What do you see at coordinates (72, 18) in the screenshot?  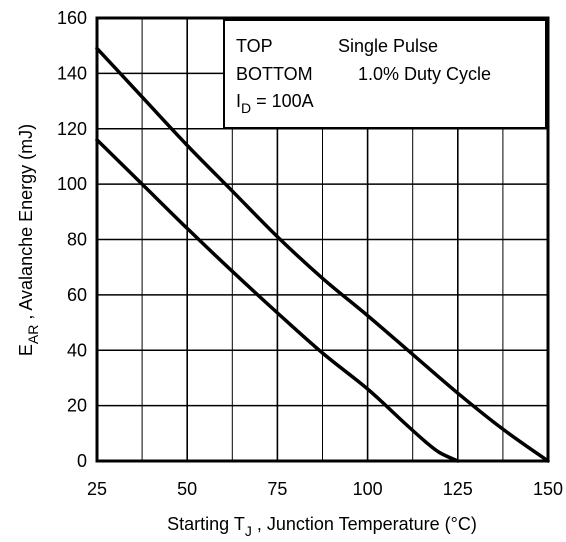 I see `y-tick-label: 160` at bounding box center [72, 18].